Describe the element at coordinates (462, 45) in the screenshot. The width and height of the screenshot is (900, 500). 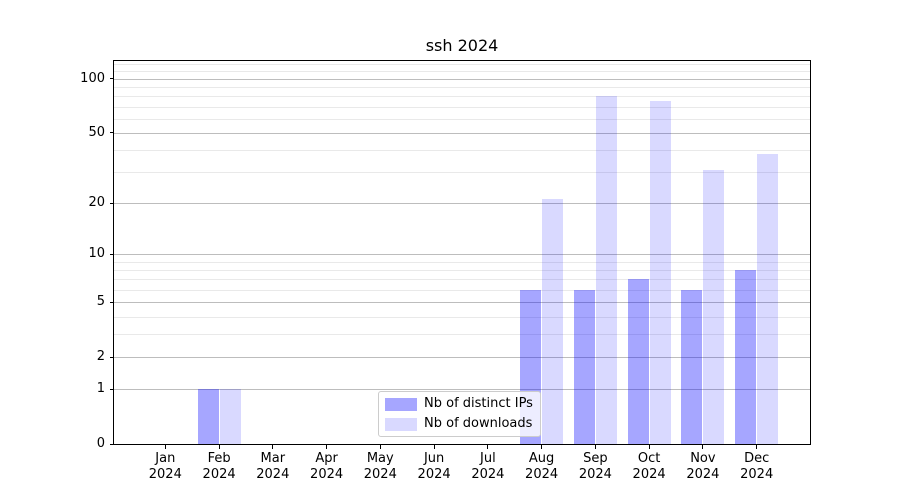
I see `chart-title: ssh 2024` at that location.